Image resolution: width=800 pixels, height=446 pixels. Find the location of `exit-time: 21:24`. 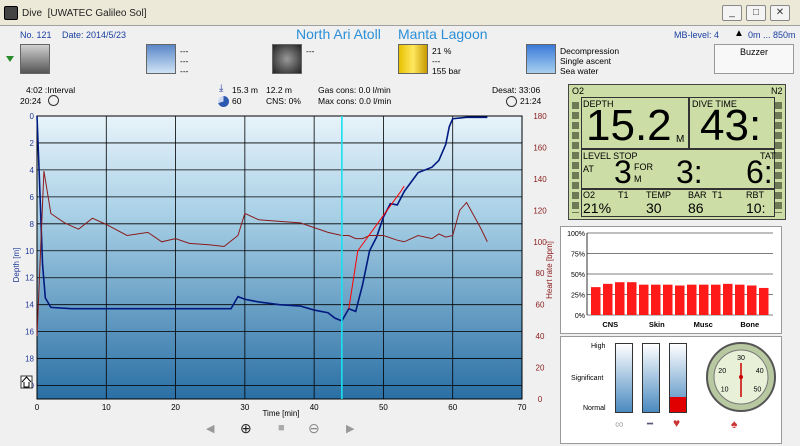

exit-time: 21:24 is located at coordinates (531, 101).